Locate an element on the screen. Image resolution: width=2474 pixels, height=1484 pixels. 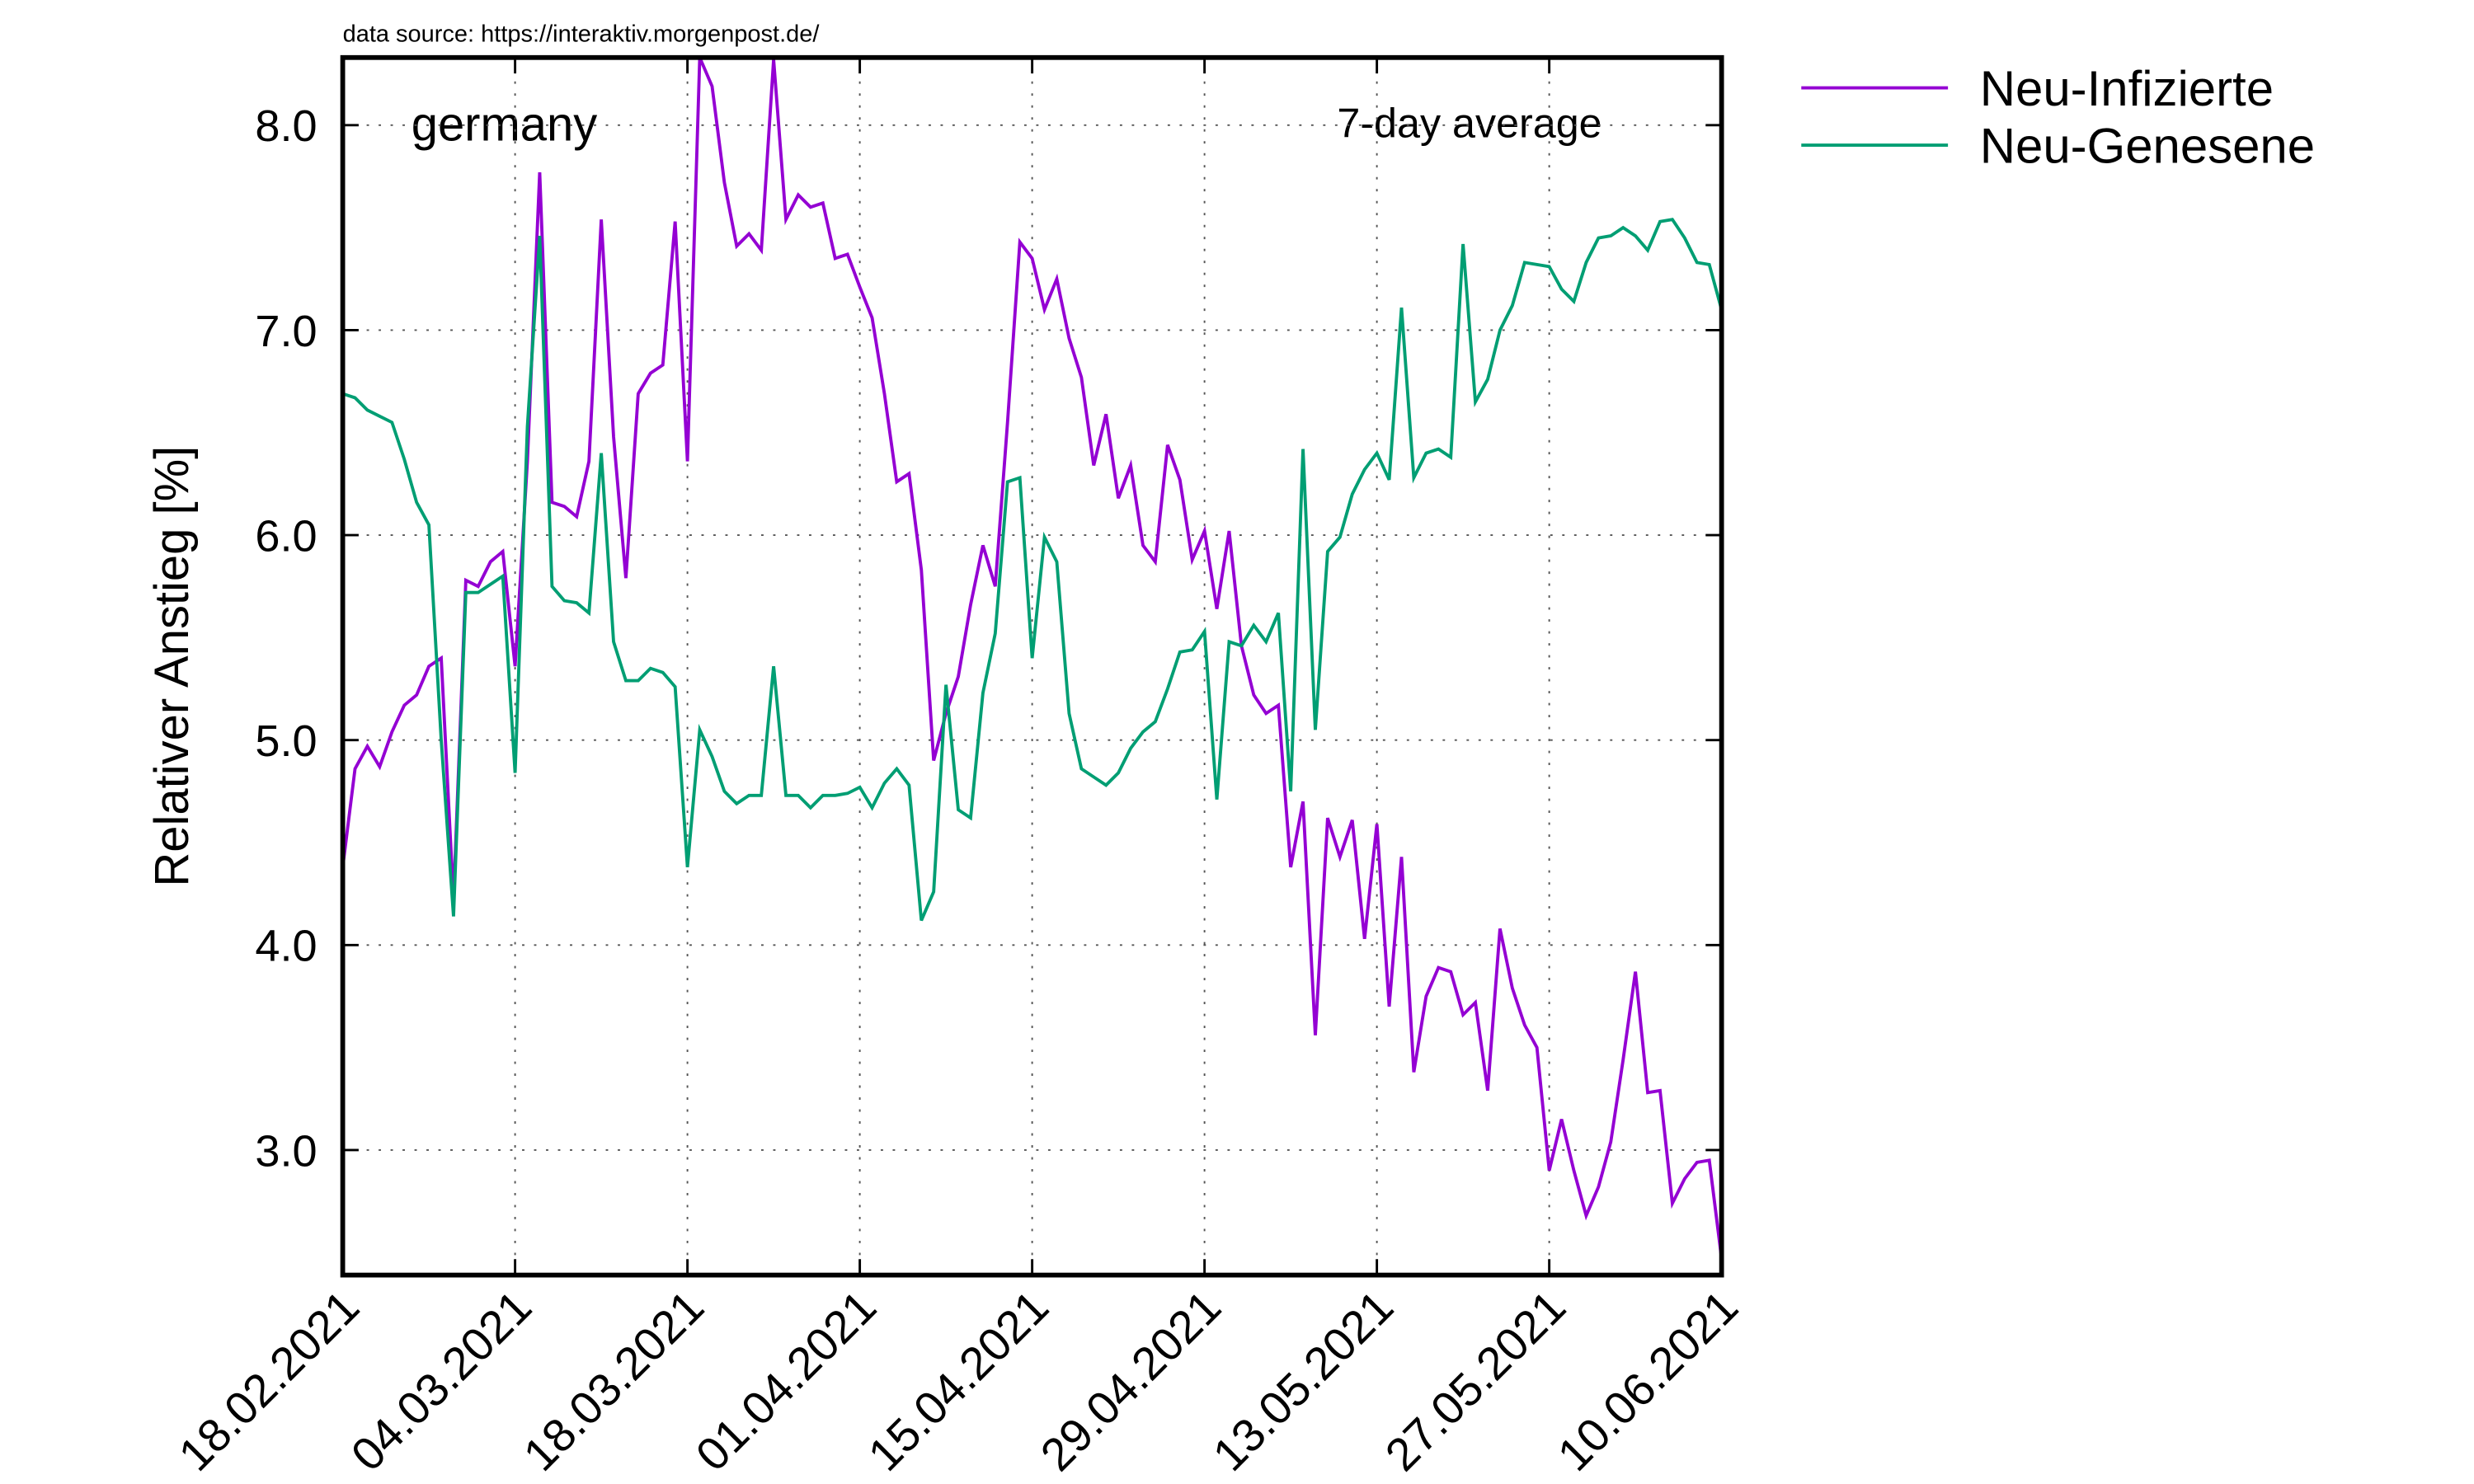
y-axis-label: Relativer Anstieg [%] is located at coordinates (172, 666).